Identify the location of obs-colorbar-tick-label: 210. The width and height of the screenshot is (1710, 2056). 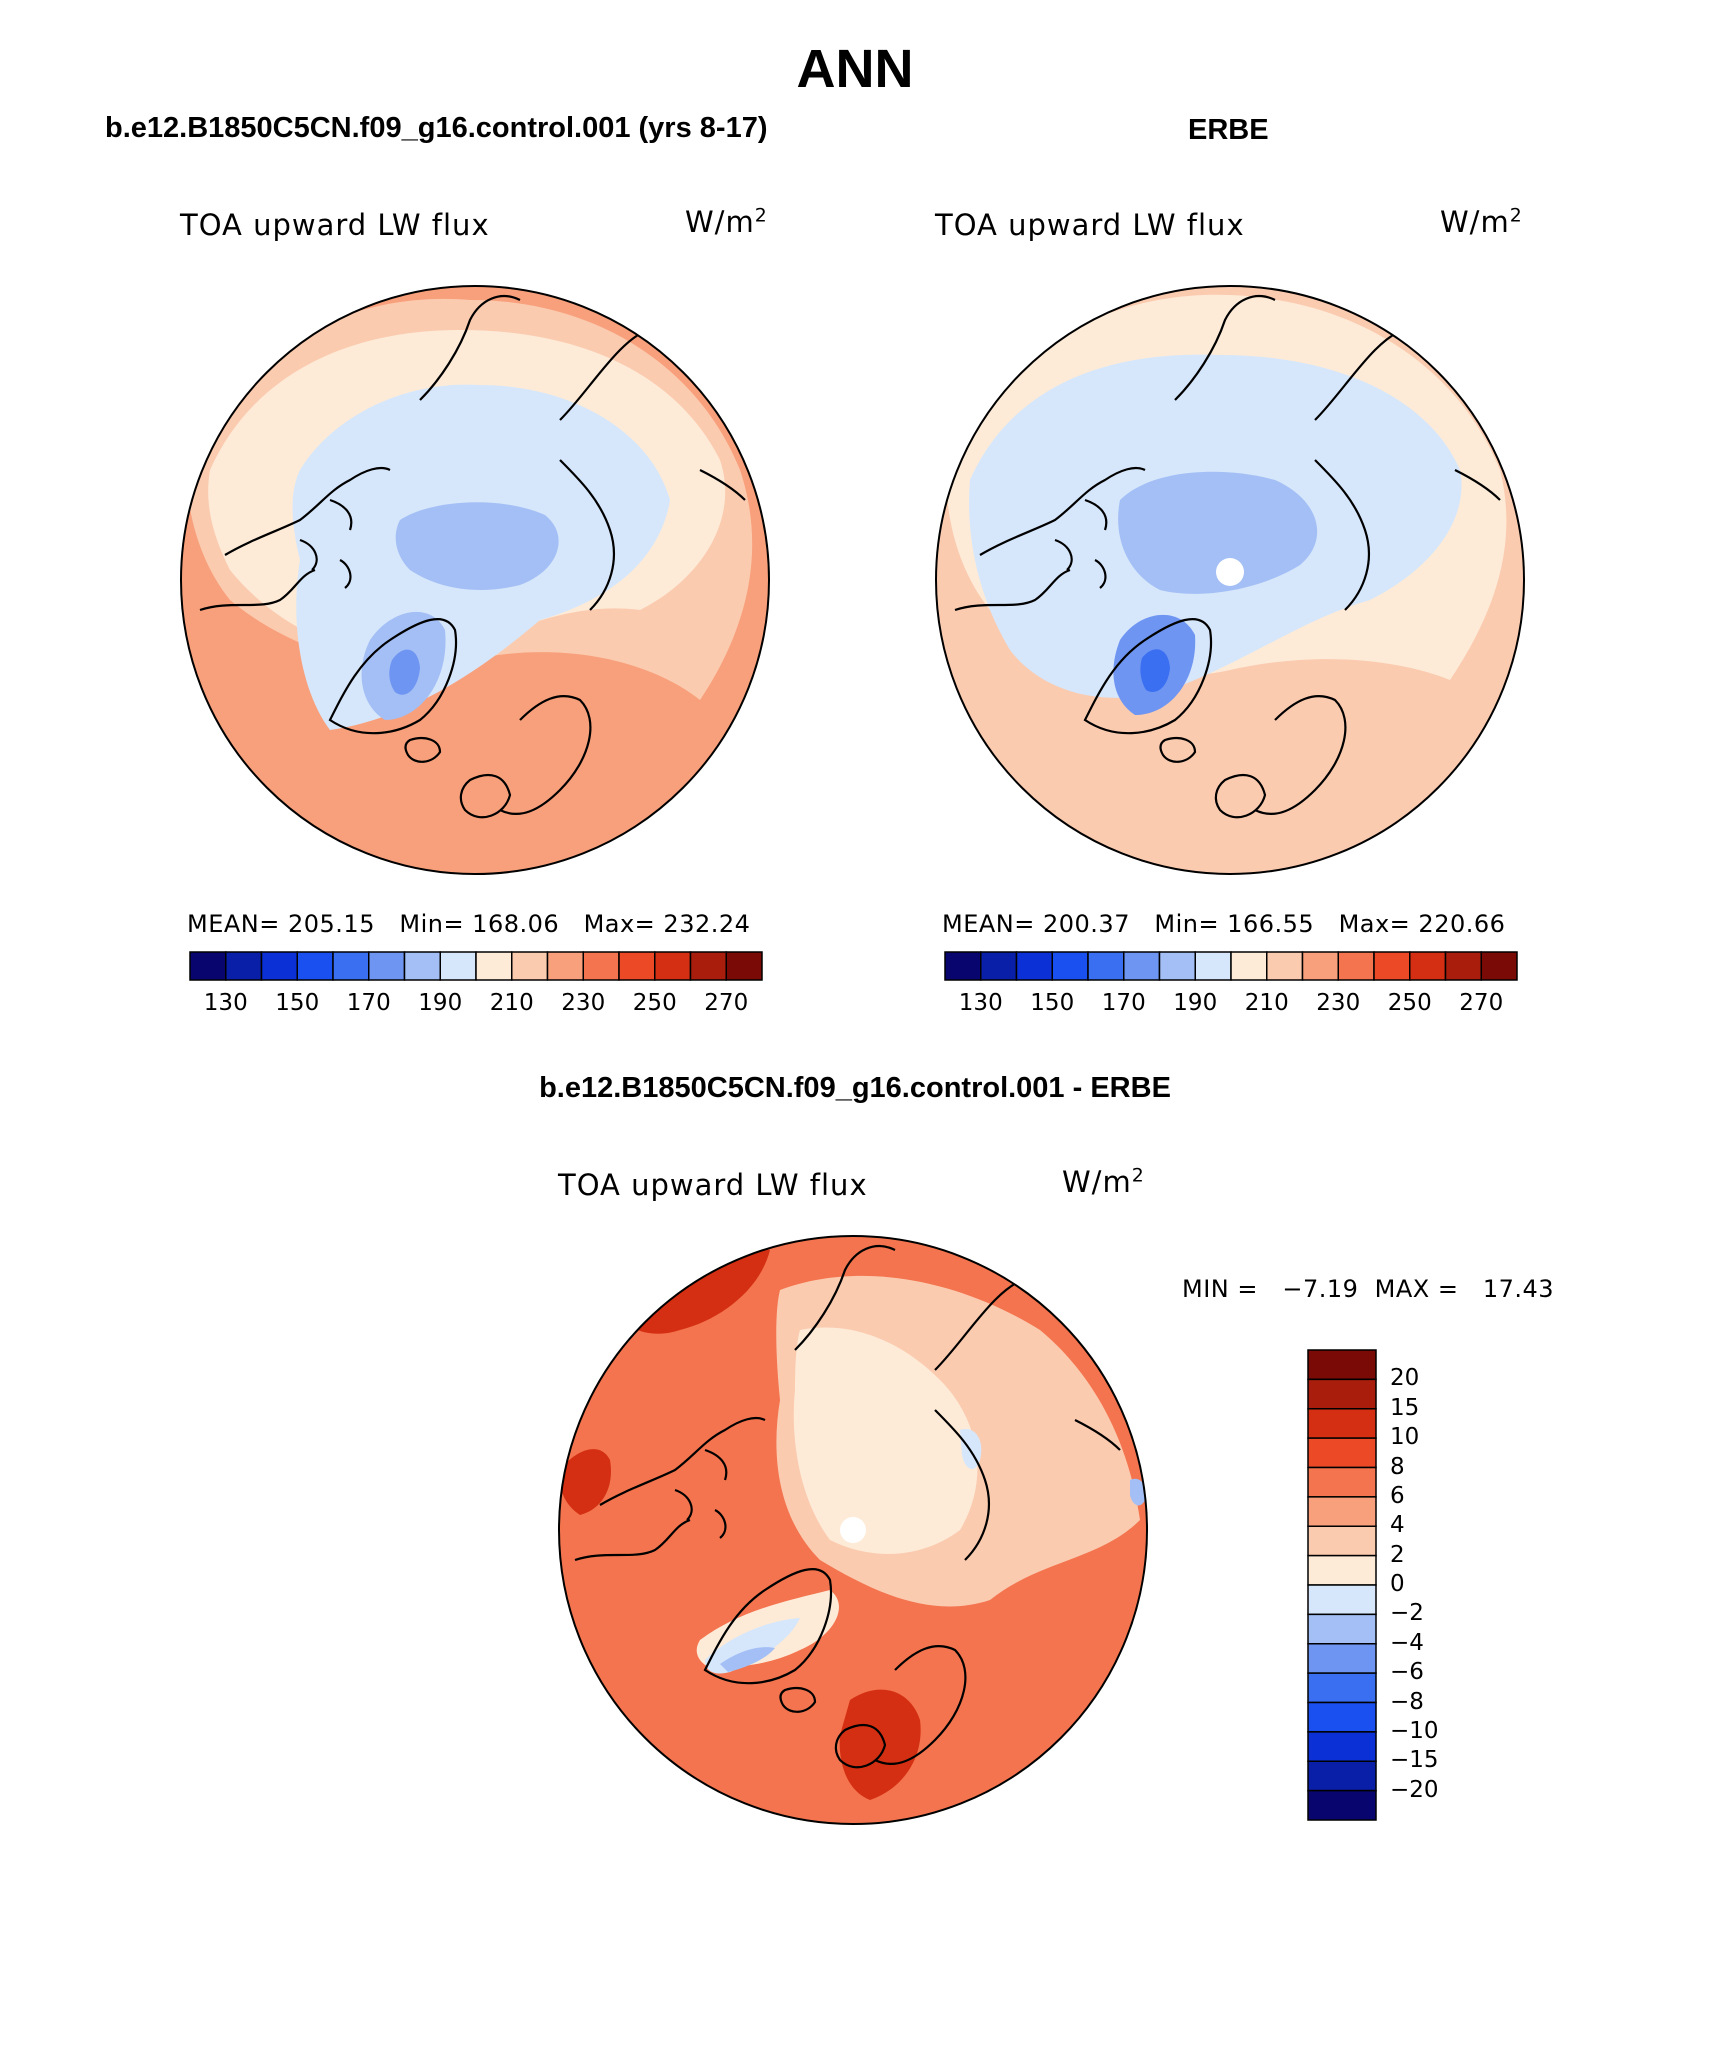
(1266, 1003).